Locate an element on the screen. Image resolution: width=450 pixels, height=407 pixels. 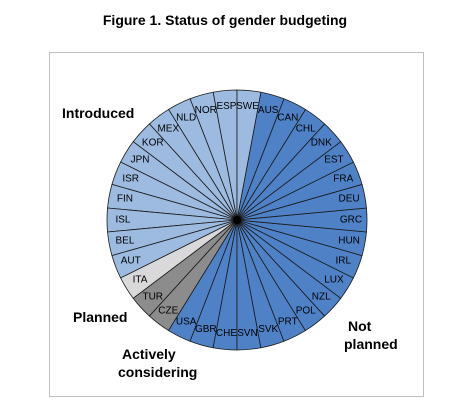
pie-center is located at coordinates (237, 220).